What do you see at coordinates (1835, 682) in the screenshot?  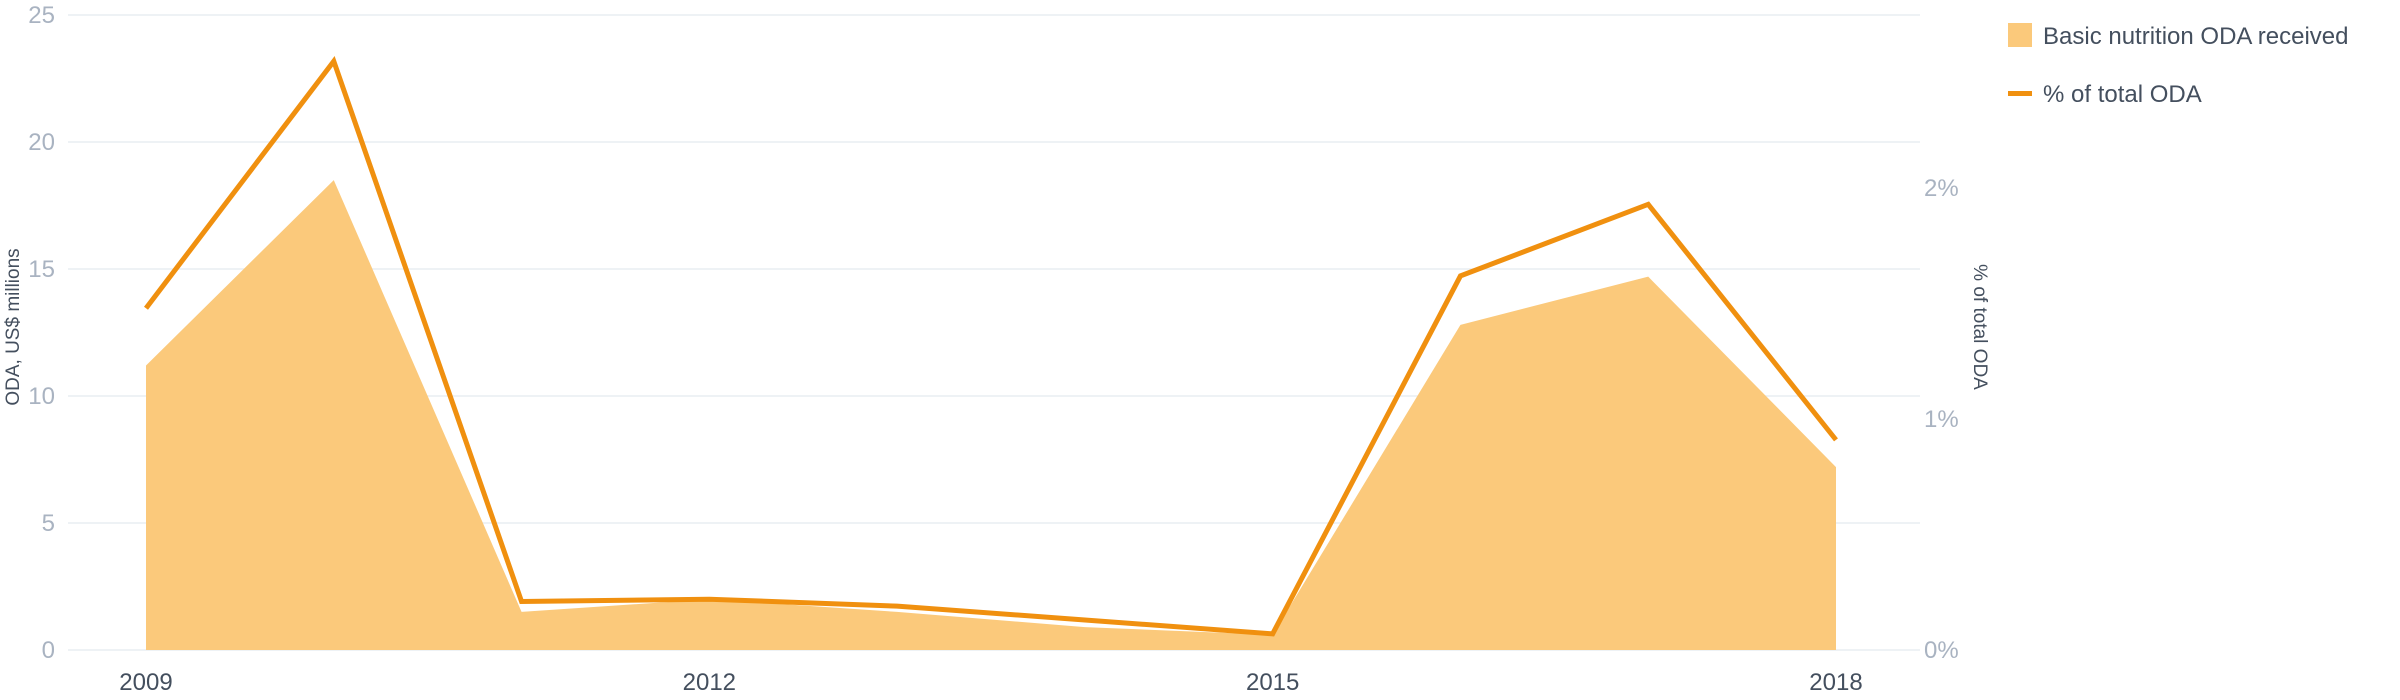 I see `x-tick-label-3: 2018` at bounding box center [1835, 682].